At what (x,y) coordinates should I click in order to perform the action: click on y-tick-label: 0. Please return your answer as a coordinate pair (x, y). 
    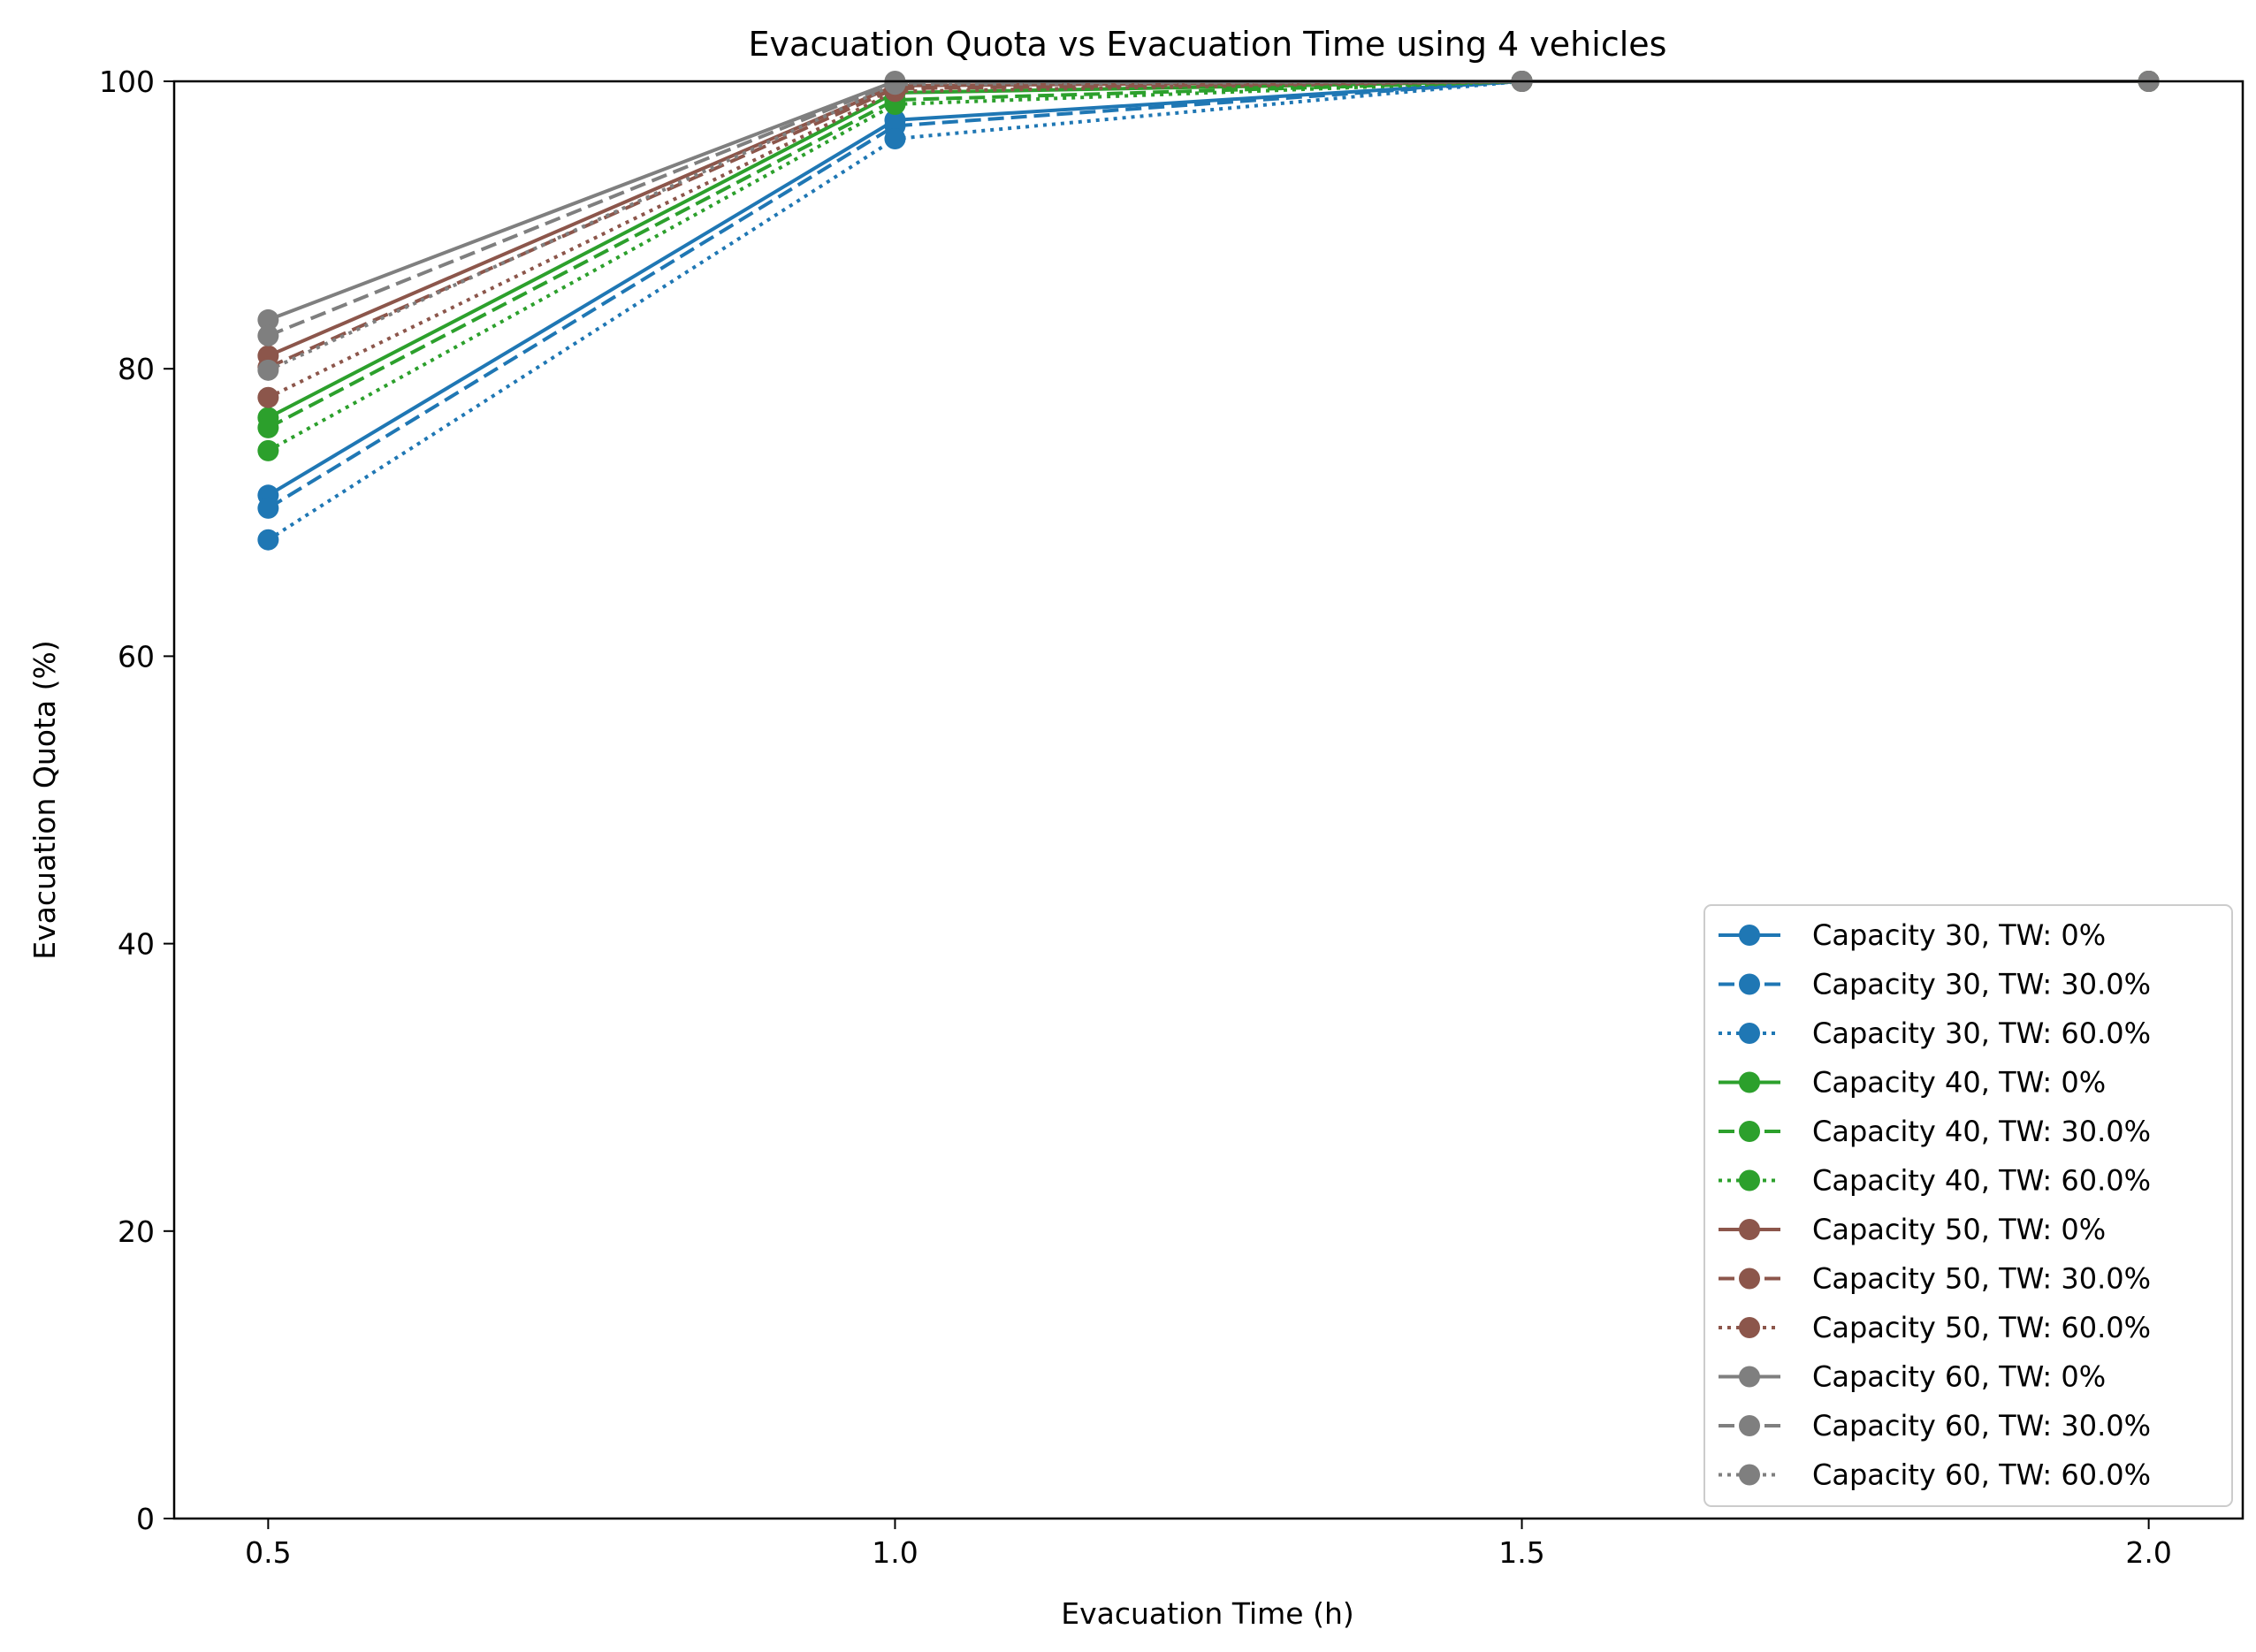
    Looking at the image, I should click on (145, 1519).